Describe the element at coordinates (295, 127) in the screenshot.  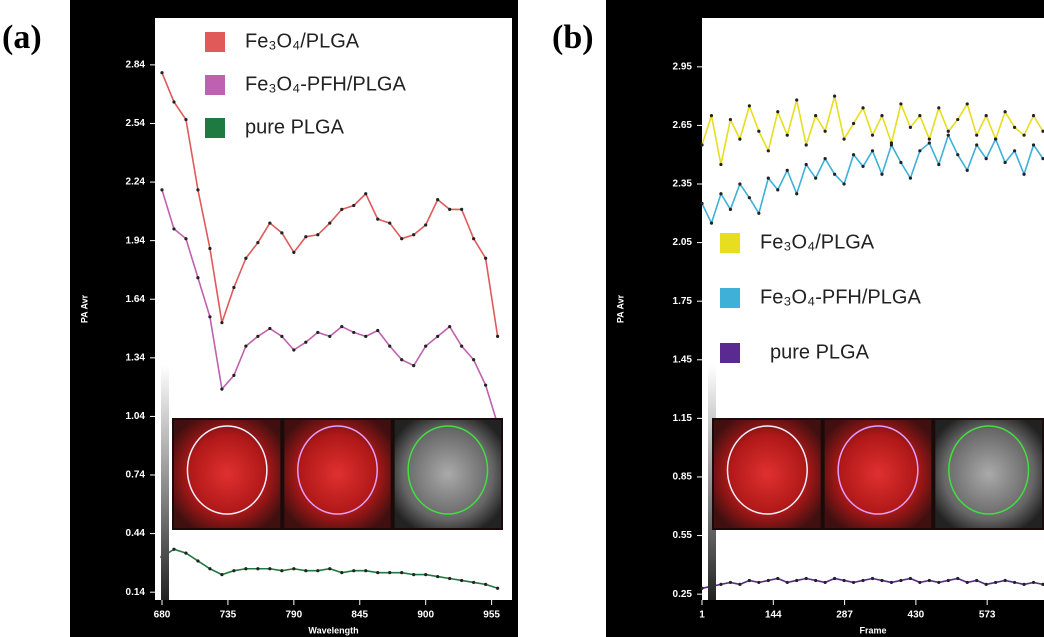
I see `legend-label: pure PLGA` at that location.